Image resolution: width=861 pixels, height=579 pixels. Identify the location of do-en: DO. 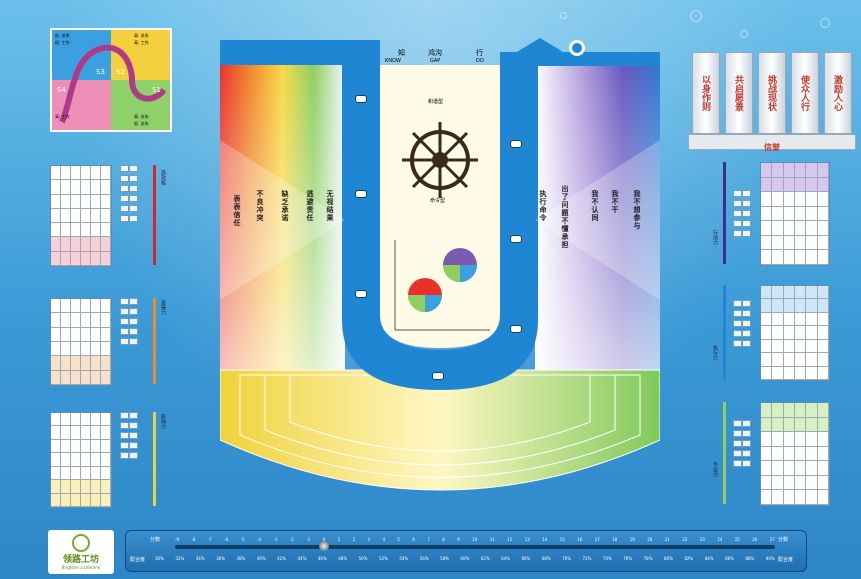
(480, 61).